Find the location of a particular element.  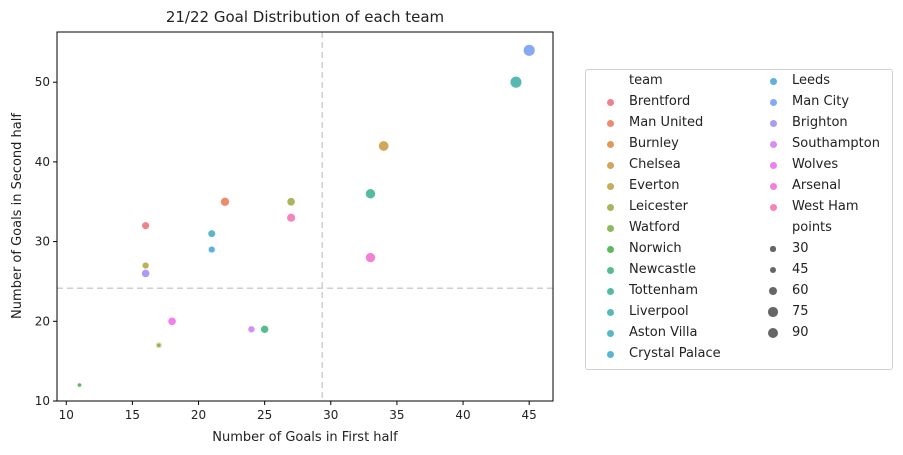

y-tick-label: 30 is located at coordinates (42, 242).